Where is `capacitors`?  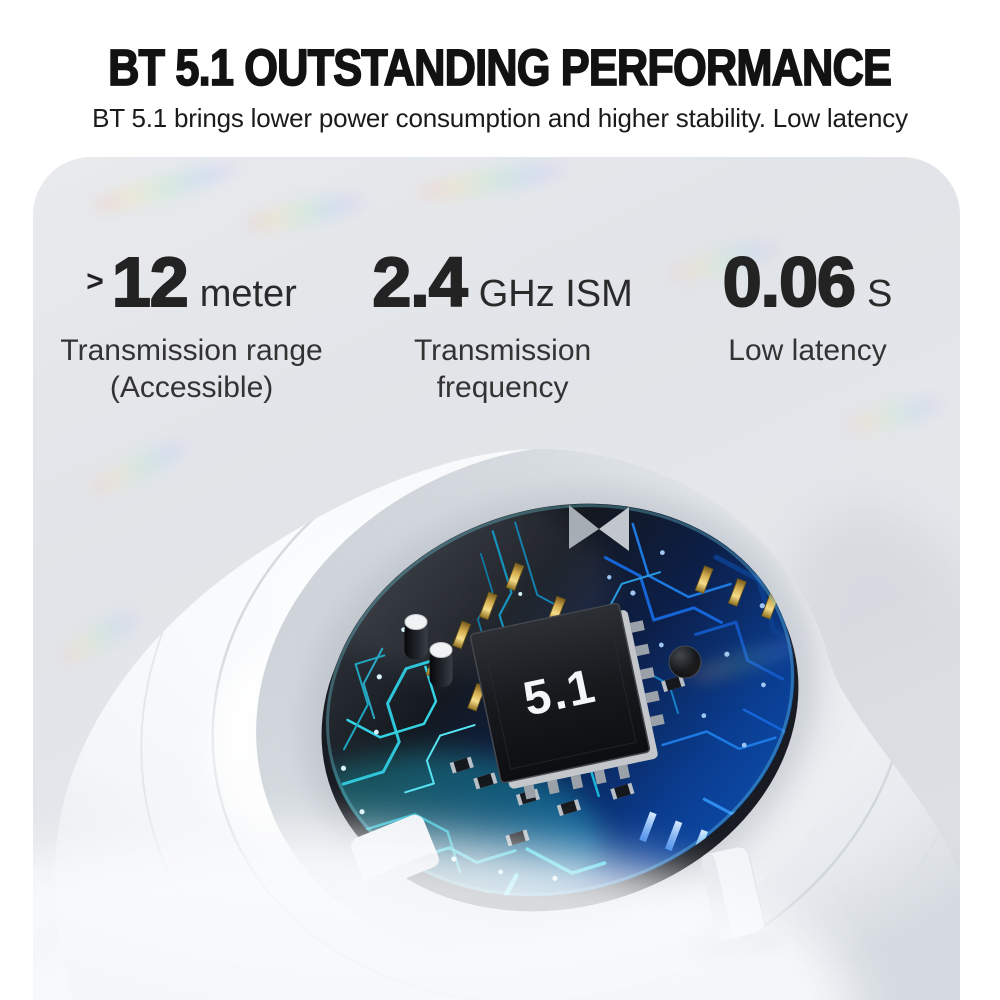
capacitors is located at coordinates (428, 650).